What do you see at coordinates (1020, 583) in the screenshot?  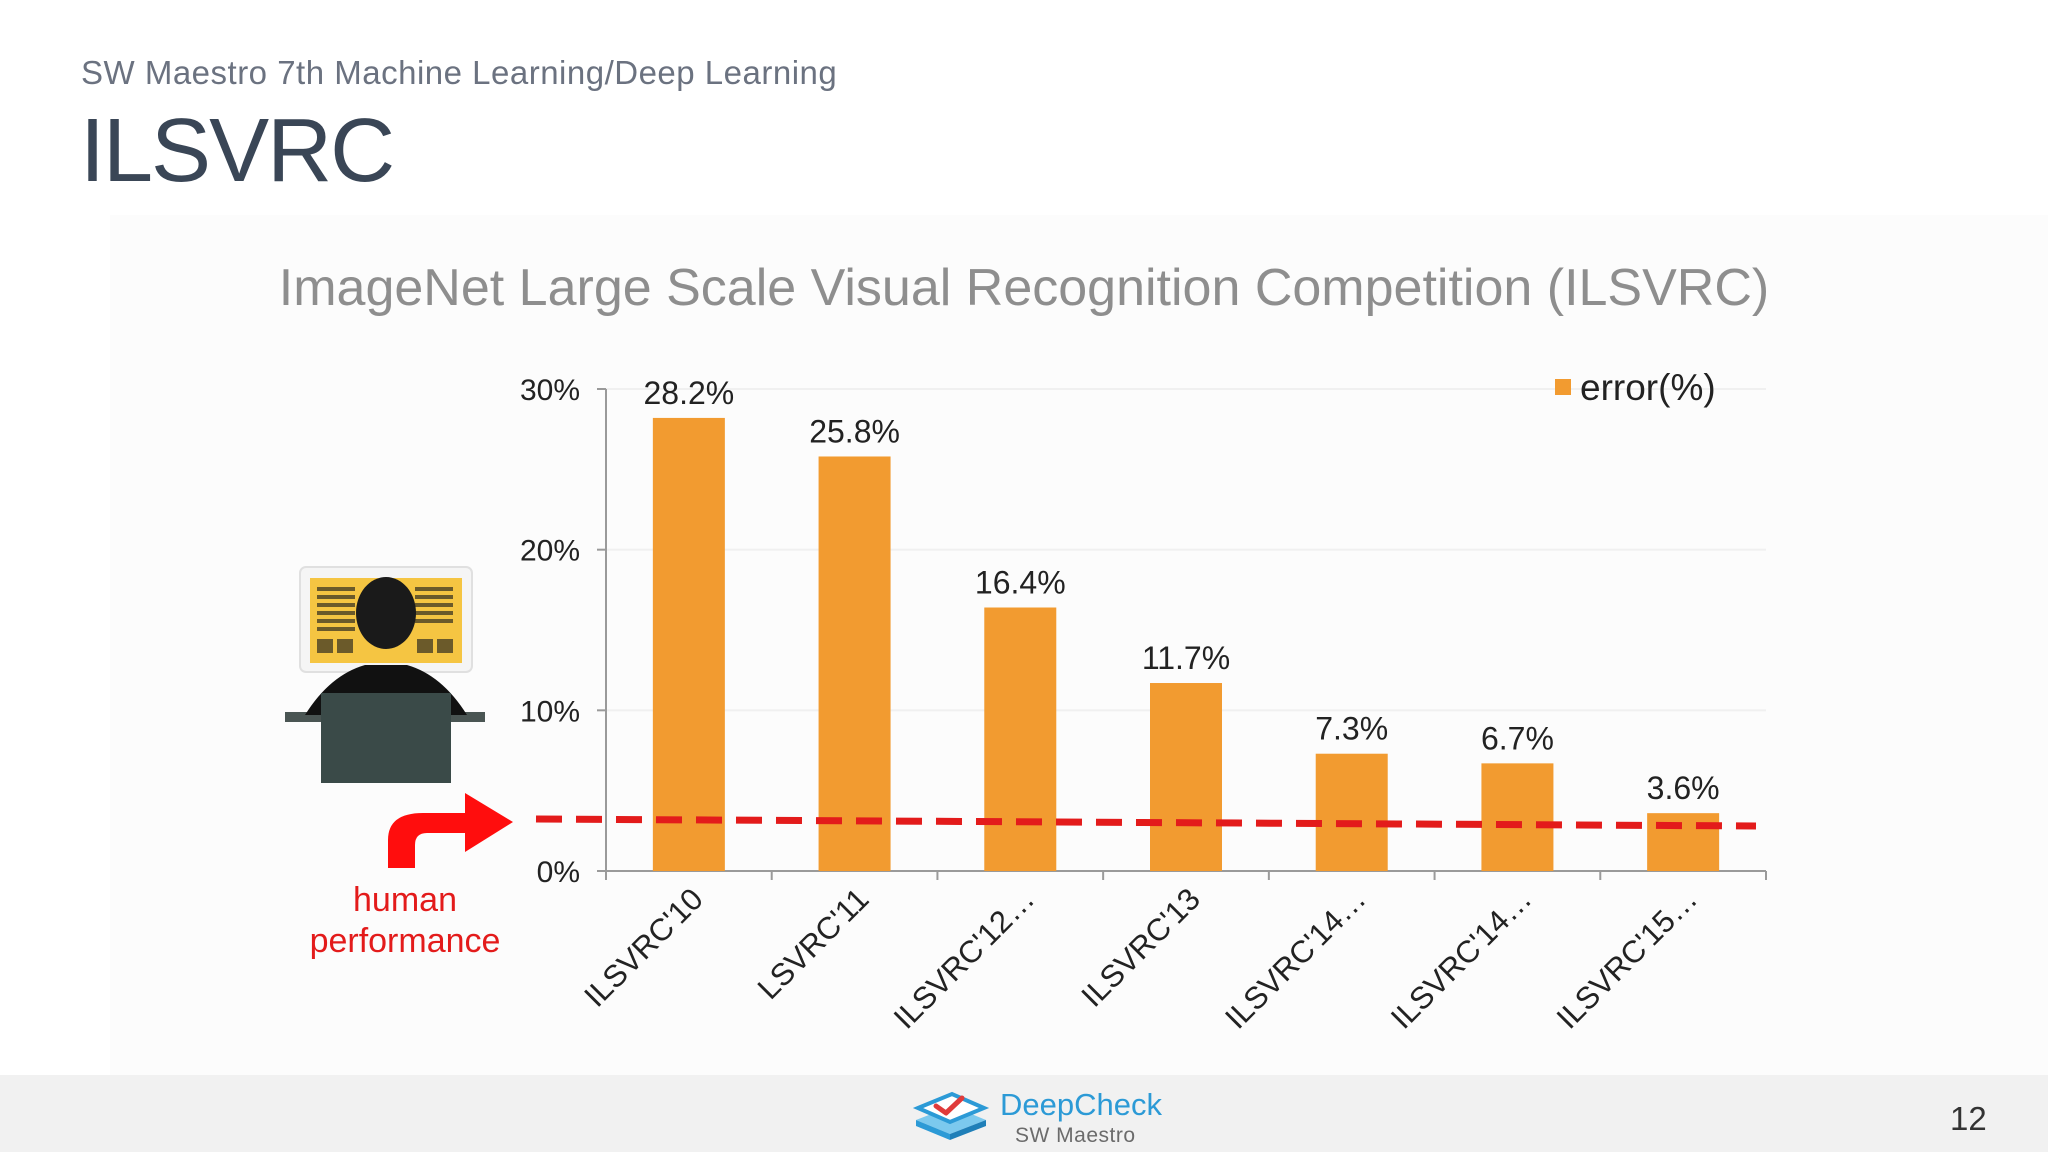 I see `data-label: 16.4%` at bounding box center [1020, 583].